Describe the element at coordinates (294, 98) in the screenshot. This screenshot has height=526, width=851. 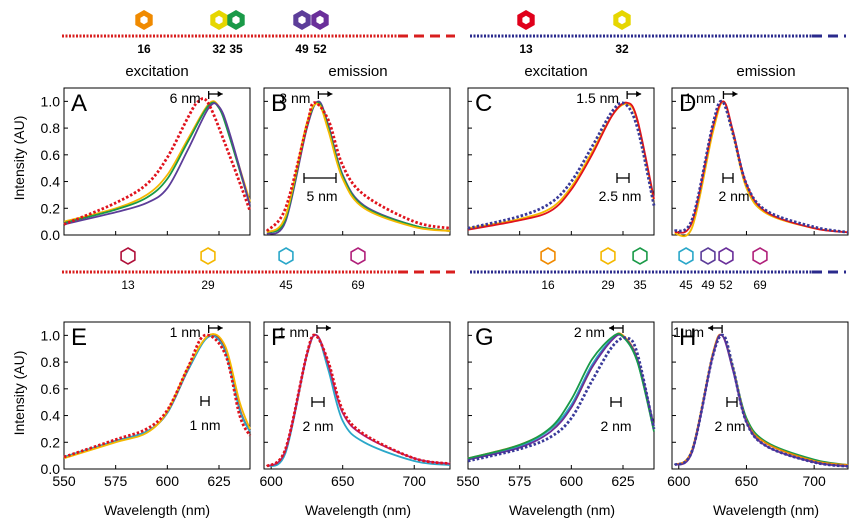
I see `shift-label: 3 nm` at that location.